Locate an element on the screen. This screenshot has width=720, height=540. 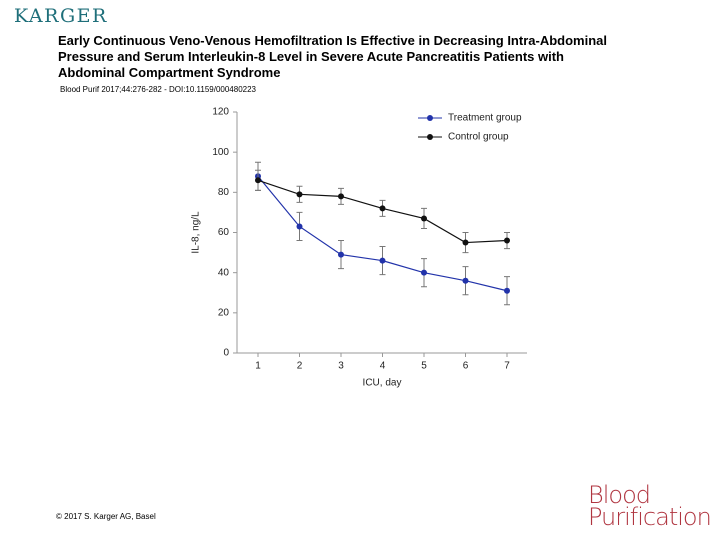
x-tick-label: 2 is located at coordinates (300, 366).